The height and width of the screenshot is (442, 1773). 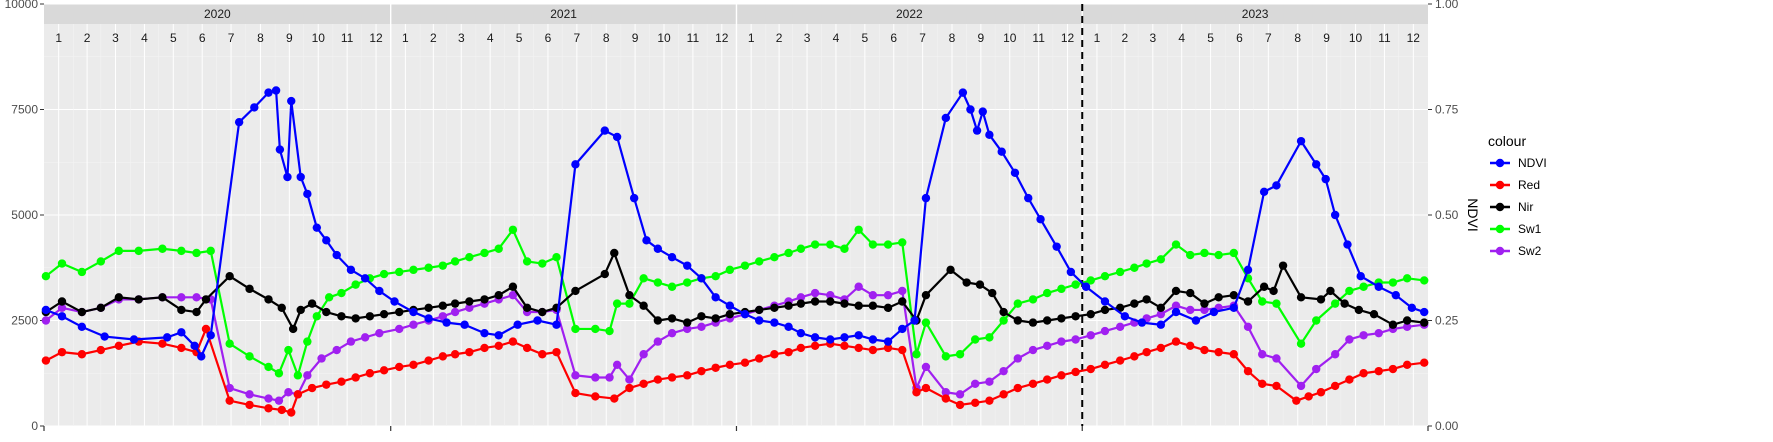 I want to click on month-label: 12, so click(x=1414, y=38).